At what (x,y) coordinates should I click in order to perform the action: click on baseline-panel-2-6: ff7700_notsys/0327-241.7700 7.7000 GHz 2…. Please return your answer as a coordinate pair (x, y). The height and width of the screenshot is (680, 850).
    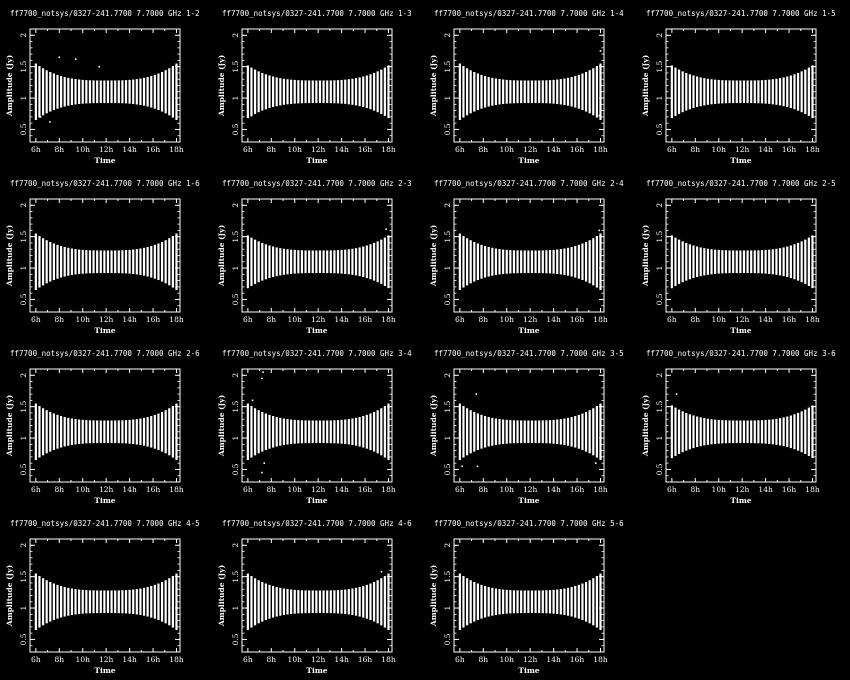
    Looking at the image, I should click on (106, 425).